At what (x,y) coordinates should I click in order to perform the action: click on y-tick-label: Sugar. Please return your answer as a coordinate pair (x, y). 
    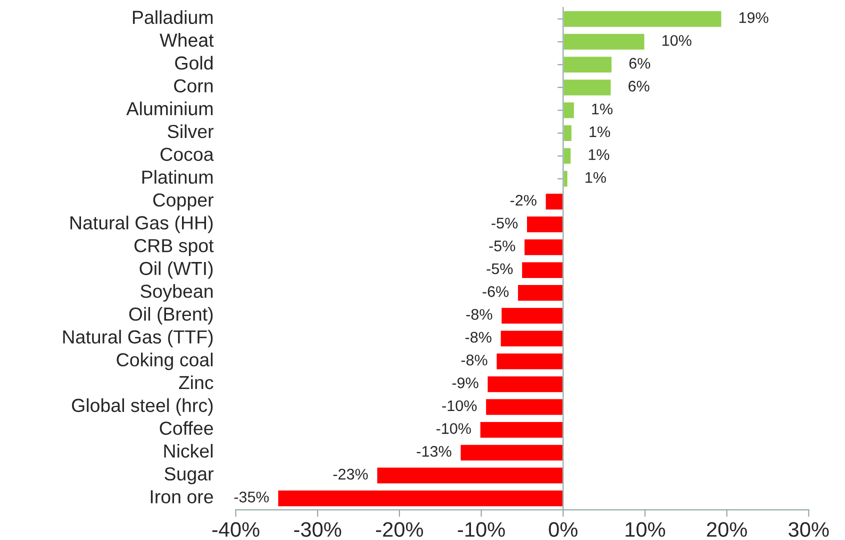
    Looking at the image, I should click on (189, 475).